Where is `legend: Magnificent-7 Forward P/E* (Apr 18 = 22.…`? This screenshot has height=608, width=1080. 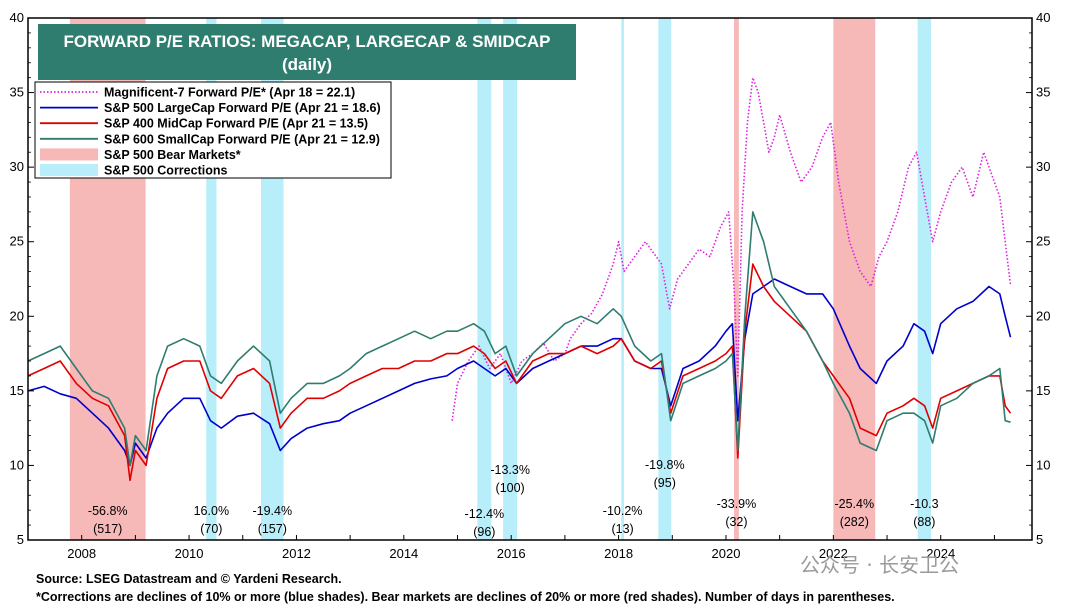
legend: Magnificent-7 Forward P/E* (Apr 18 = 22.… is located at coordinates (213, 130).